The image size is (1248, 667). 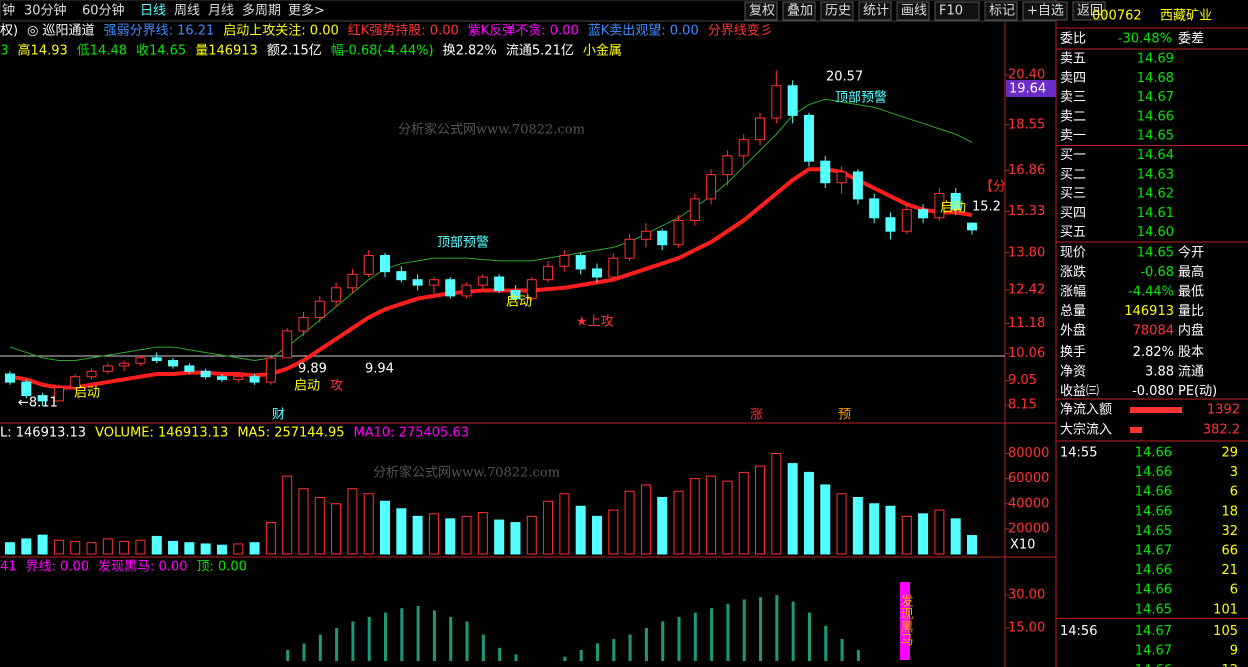 I want to click on toolbar-button-label: 复权, so click(x=762, y=11).